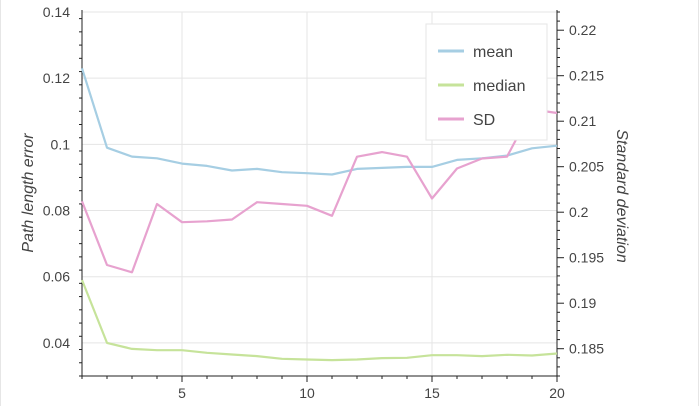  Describe the element at coordinates (582, 30) in the screenshot. I see `y-tick-label-right: 0.22` at that location.